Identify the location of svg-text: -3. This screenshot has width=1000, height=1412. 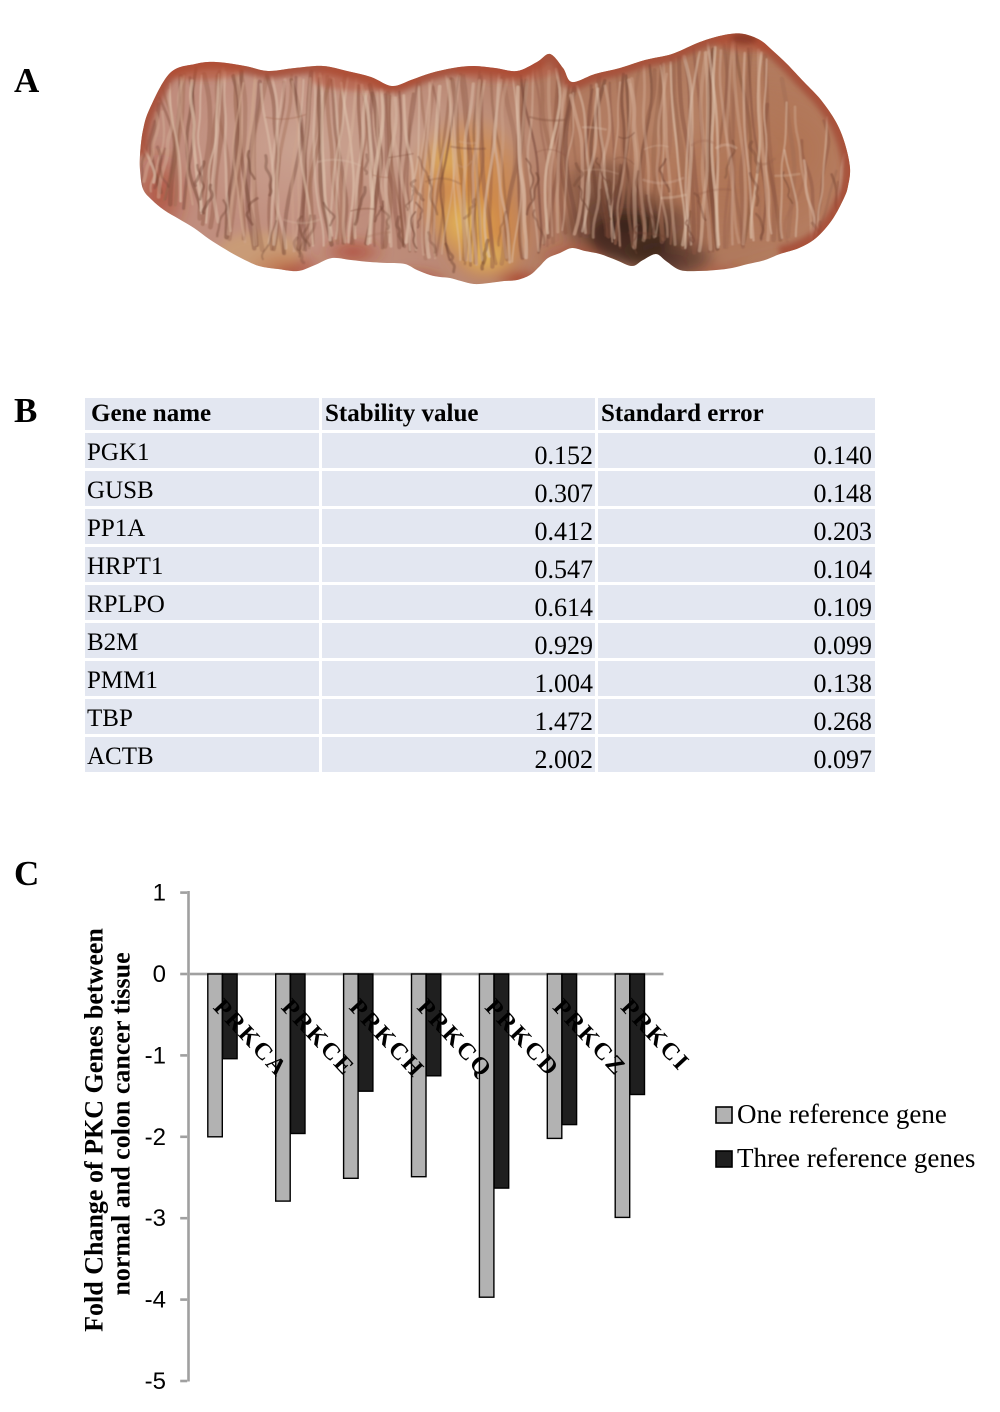
(155, 1218).